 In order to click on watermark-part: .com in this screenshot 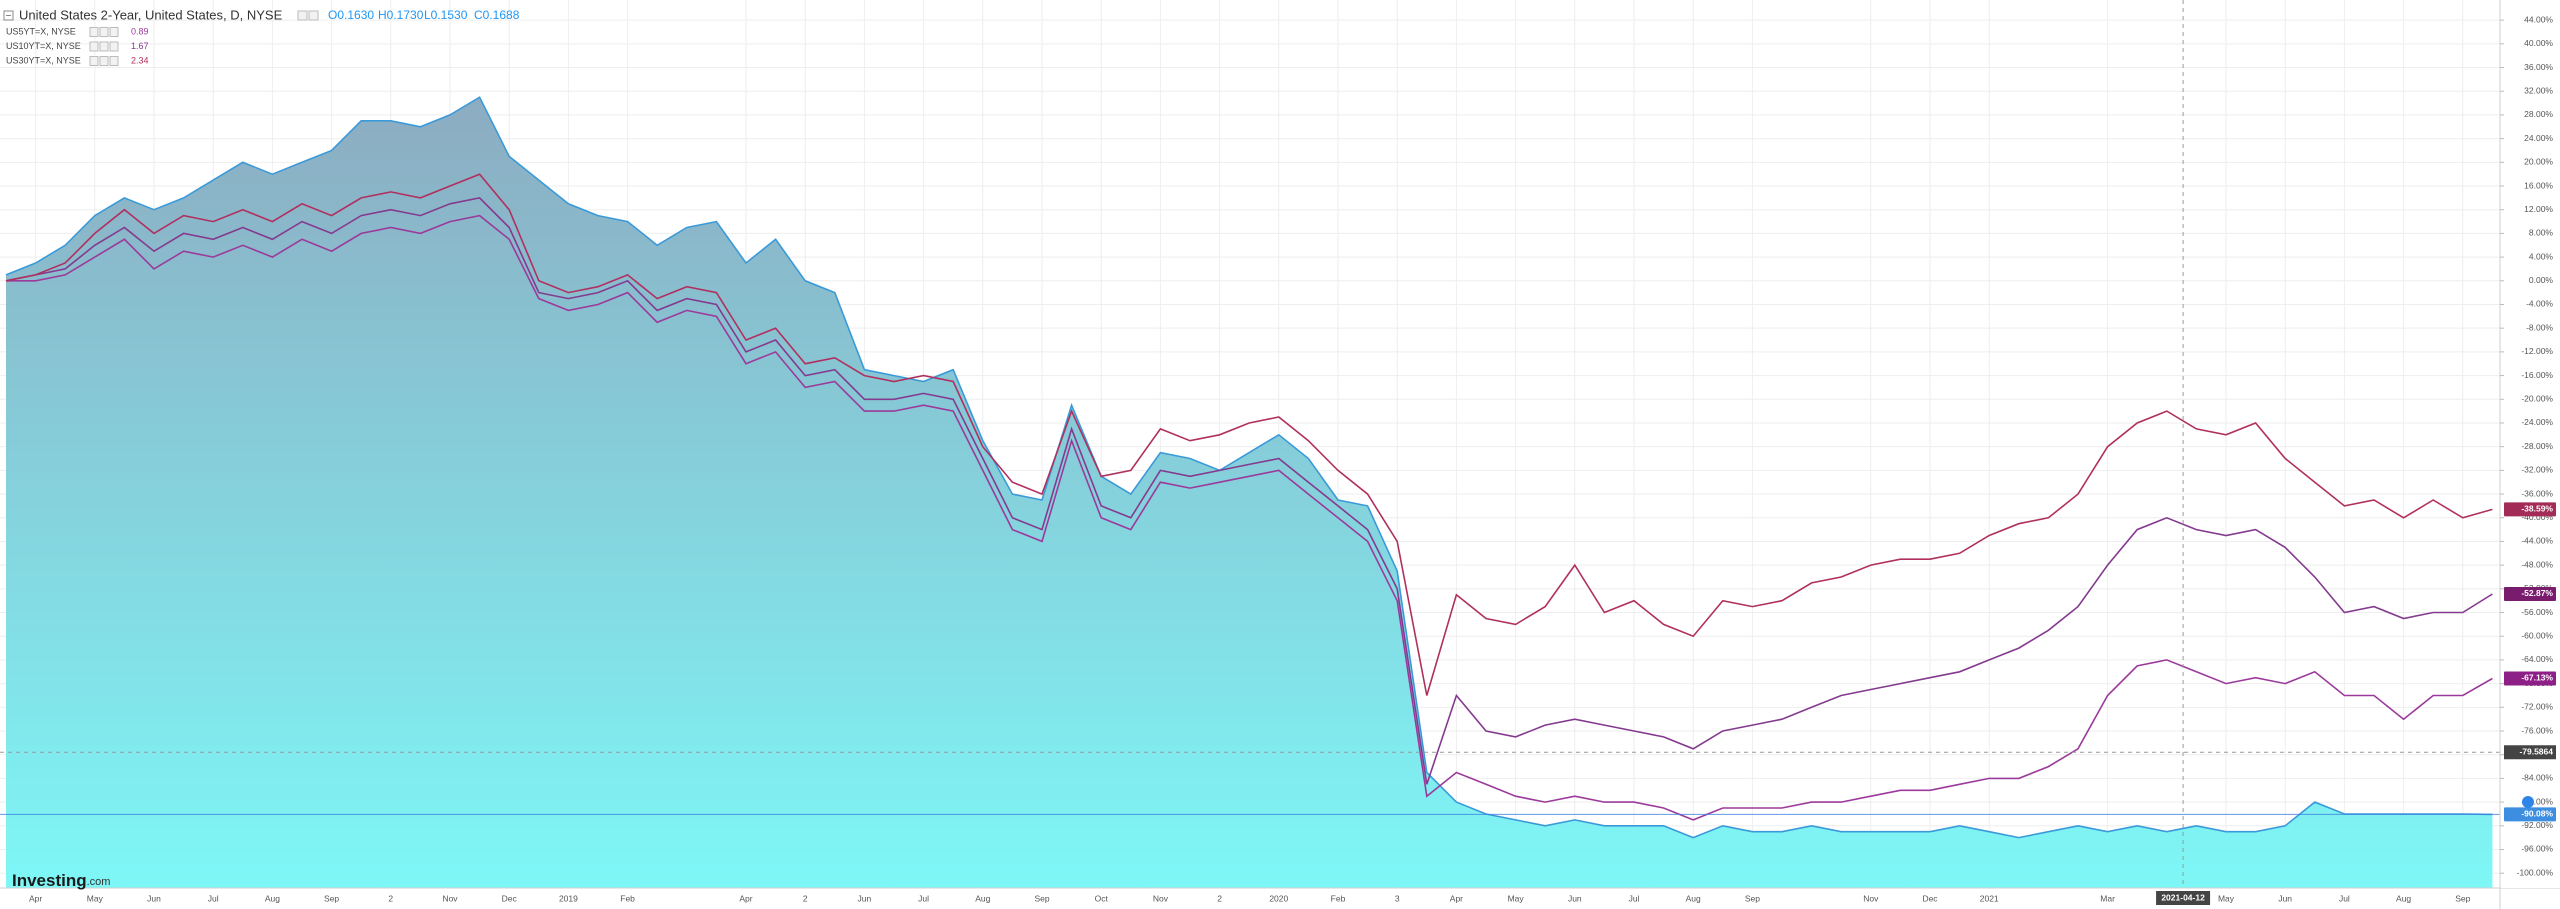, I will do `click(99, 882)`.